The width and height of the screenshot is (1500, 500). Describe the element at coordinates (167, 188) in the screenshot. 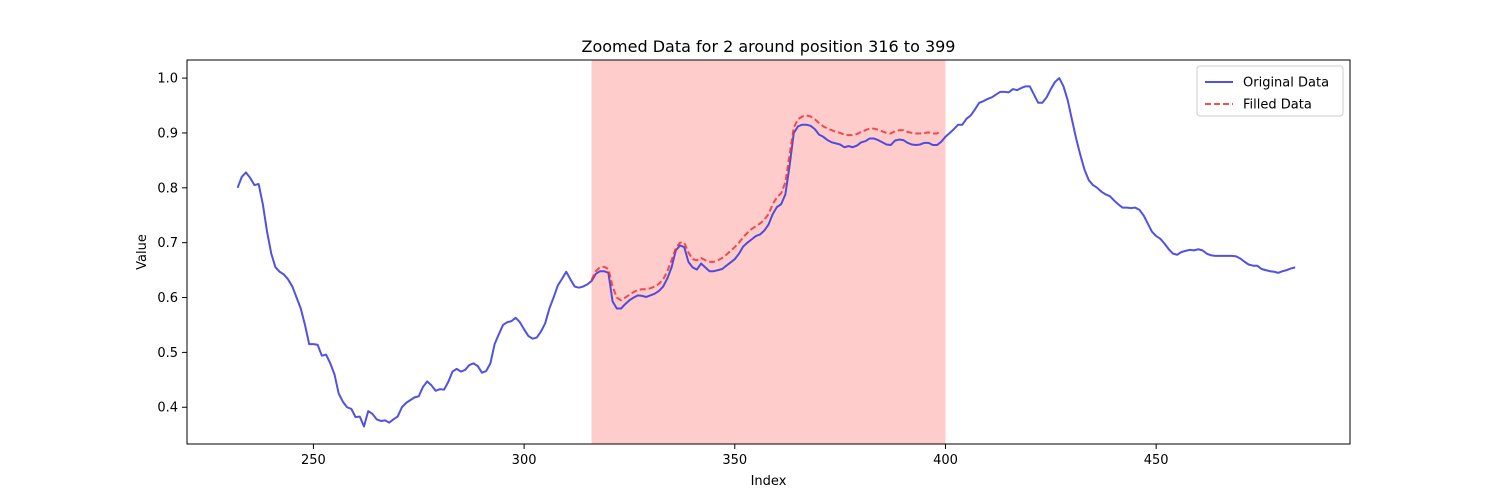

I see `y-tick-label: 0.8` at that location.